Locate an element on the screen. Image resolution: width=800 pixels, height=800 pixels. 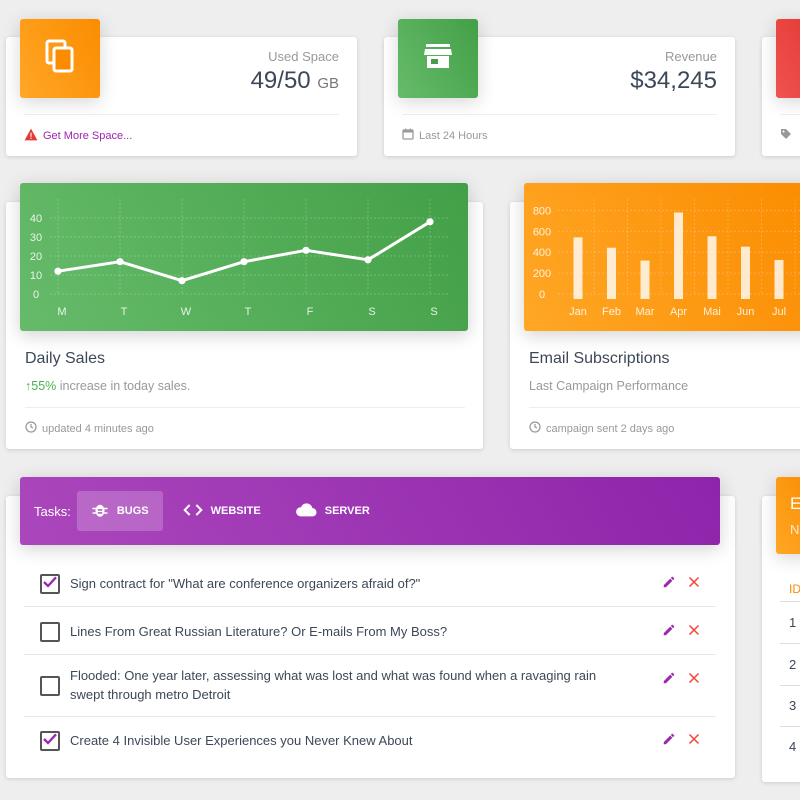
stat-tile-used-space is located at coordinates (60, 58).